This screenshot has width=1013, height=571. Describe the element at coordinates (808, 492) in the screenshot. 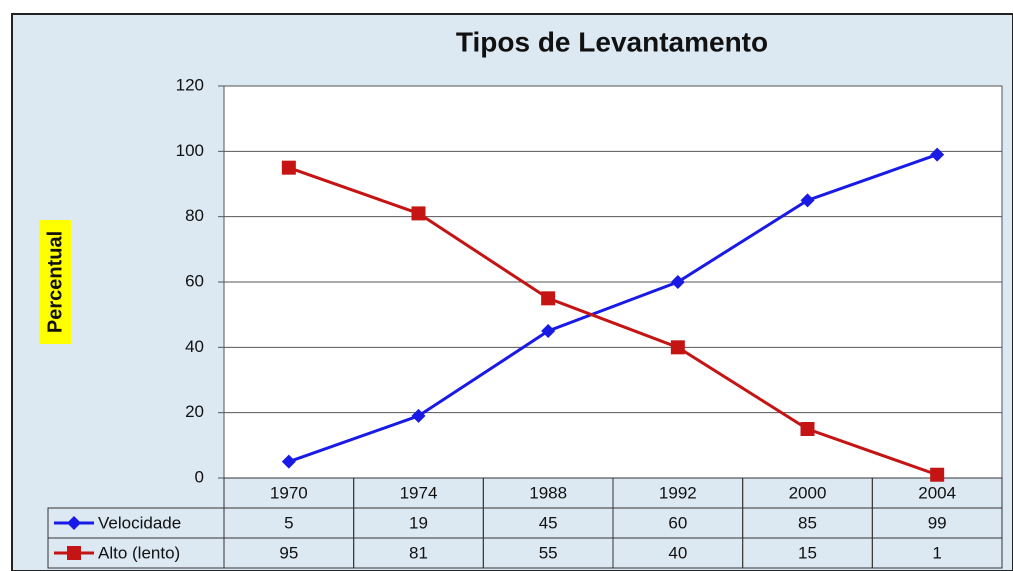

I see `x-tick-label: 2000` at that location.